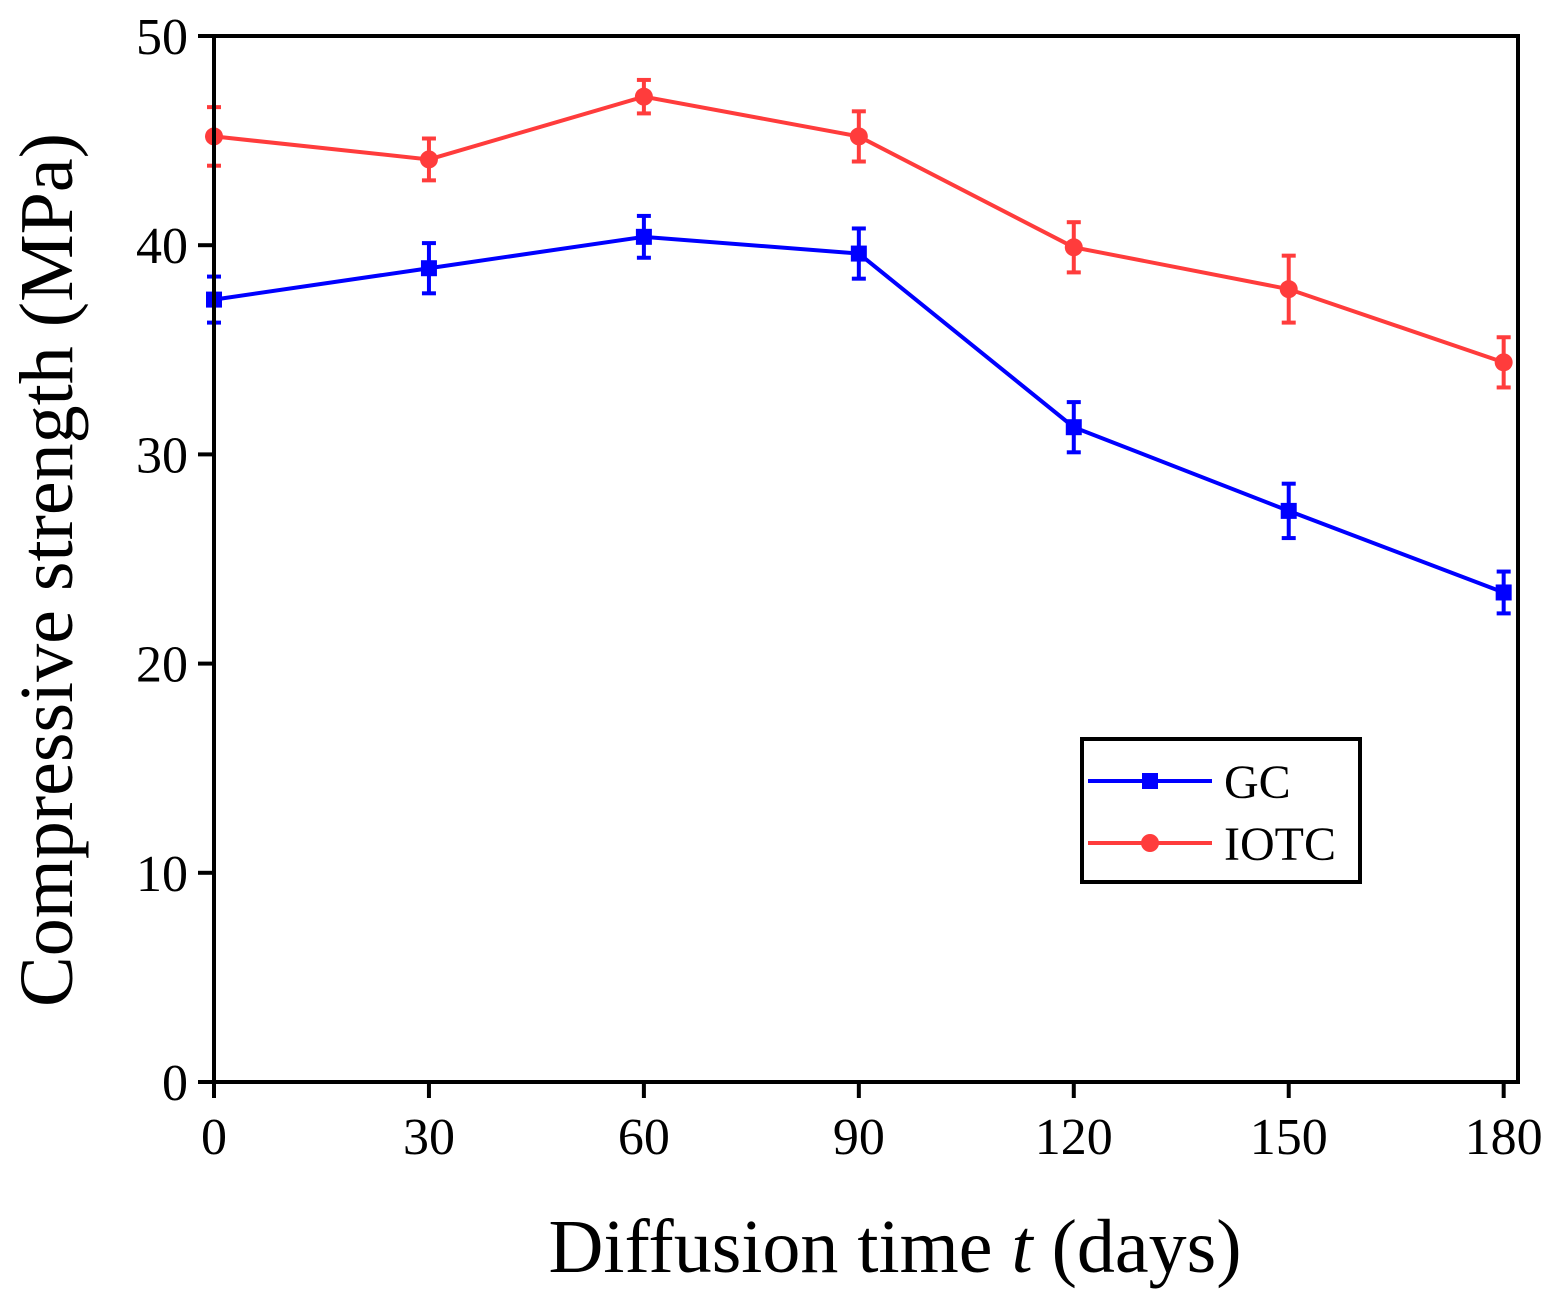 The width and height of the screenshot is (1566, 1296). Describe the element at coordinates (175, 1083) in the screenshot. I see `y-tick-label: 0` at that location.